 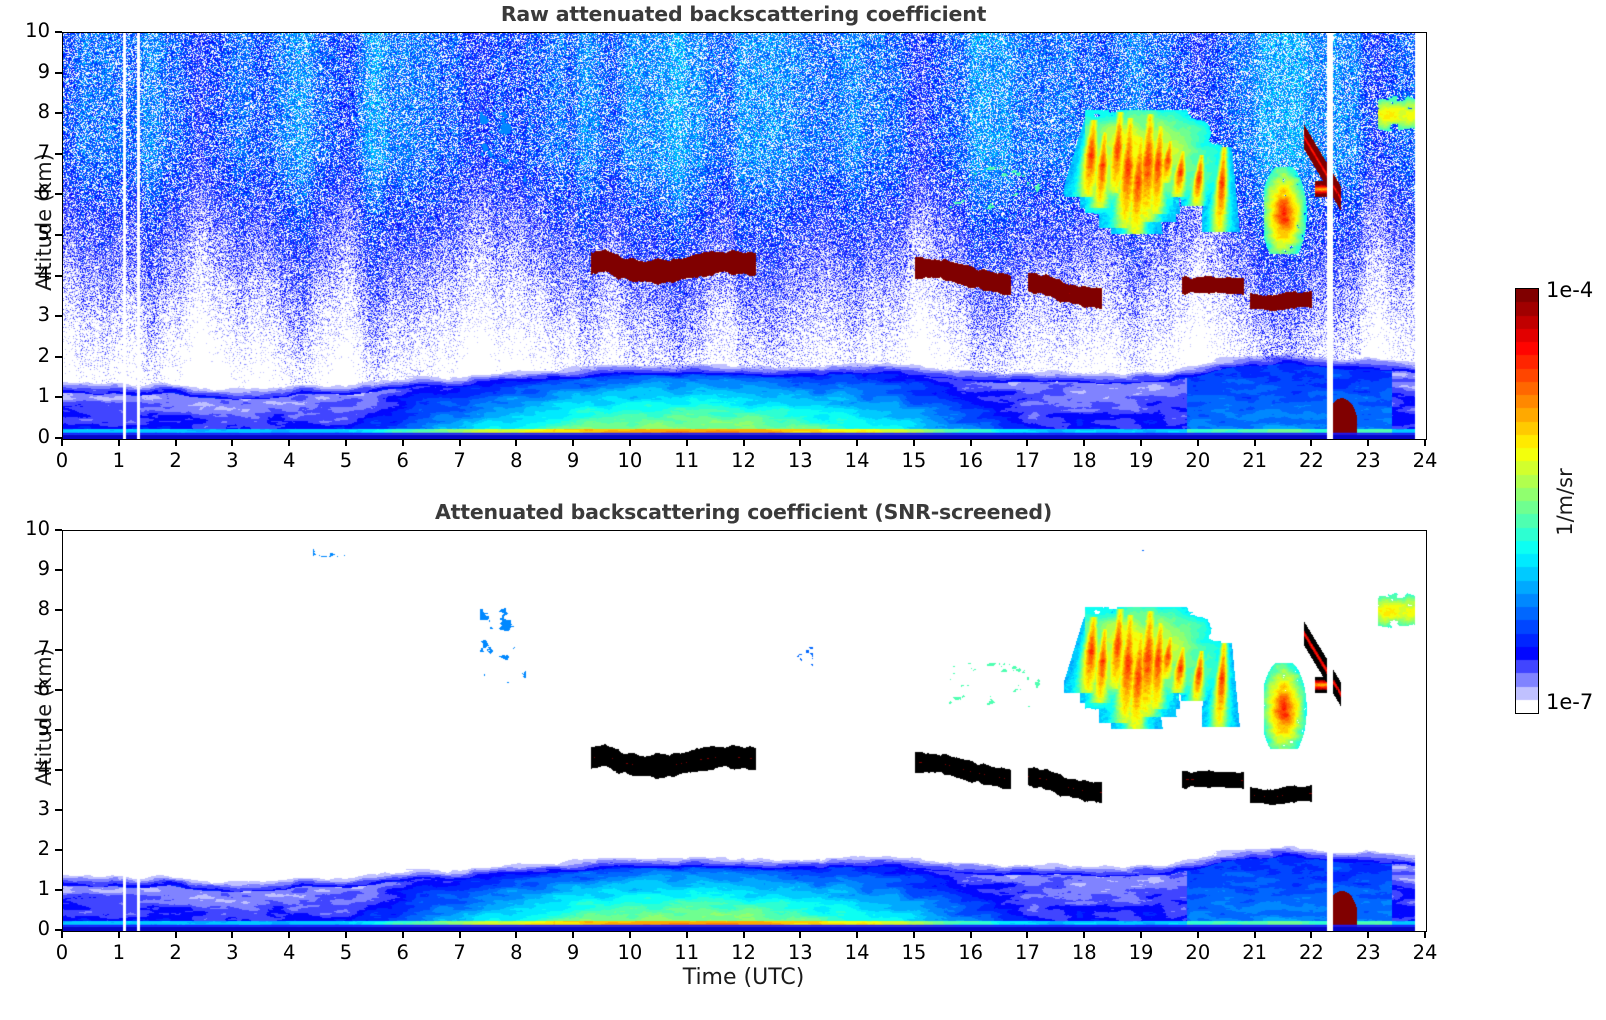 What do you see at coordinates (1565, 502) in the screenshot?
I see `colorbar-axis-label: 1/m/sr` at bounding box center [1565, 502].